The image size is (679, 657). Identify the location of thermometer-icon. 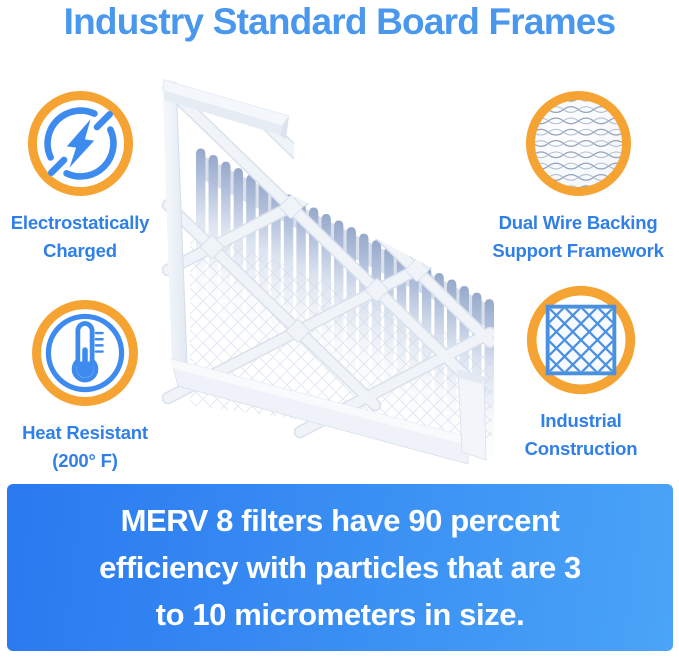
(85, 353).